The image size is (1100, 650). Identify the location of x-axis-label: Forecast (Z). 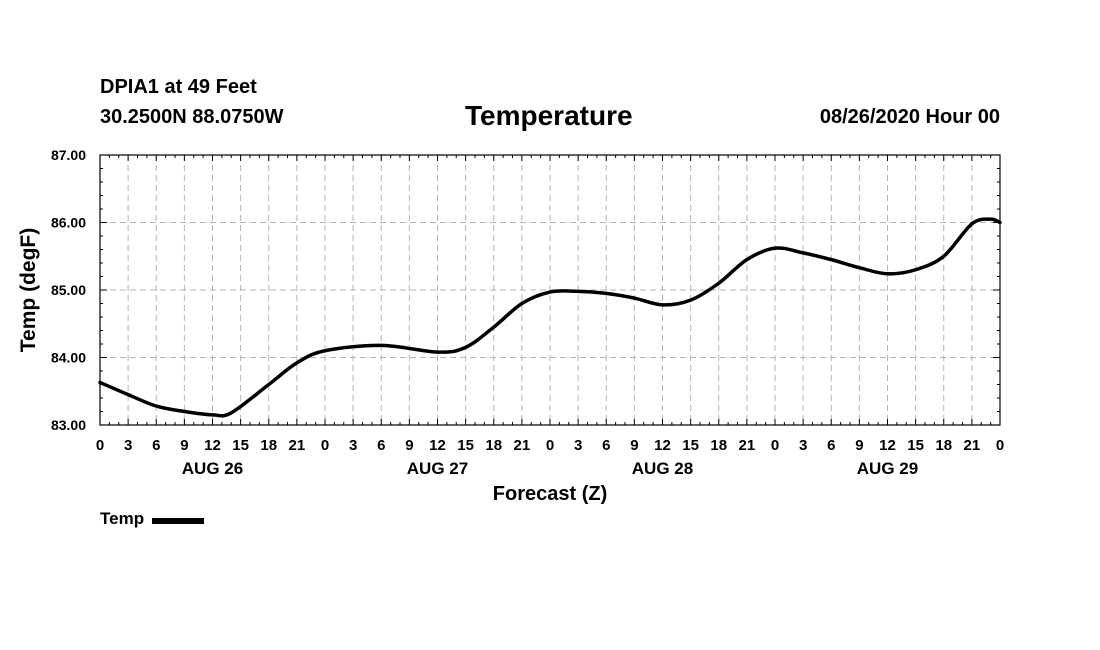
(550, 494).